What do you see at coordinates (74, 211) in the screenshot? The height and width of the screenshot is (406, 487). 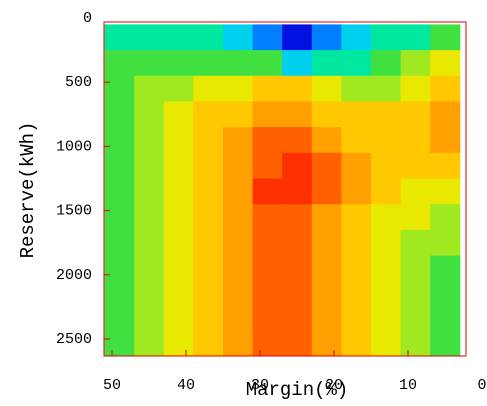 I see `y-tick-label: 1500` at bounding box center [74, 211].